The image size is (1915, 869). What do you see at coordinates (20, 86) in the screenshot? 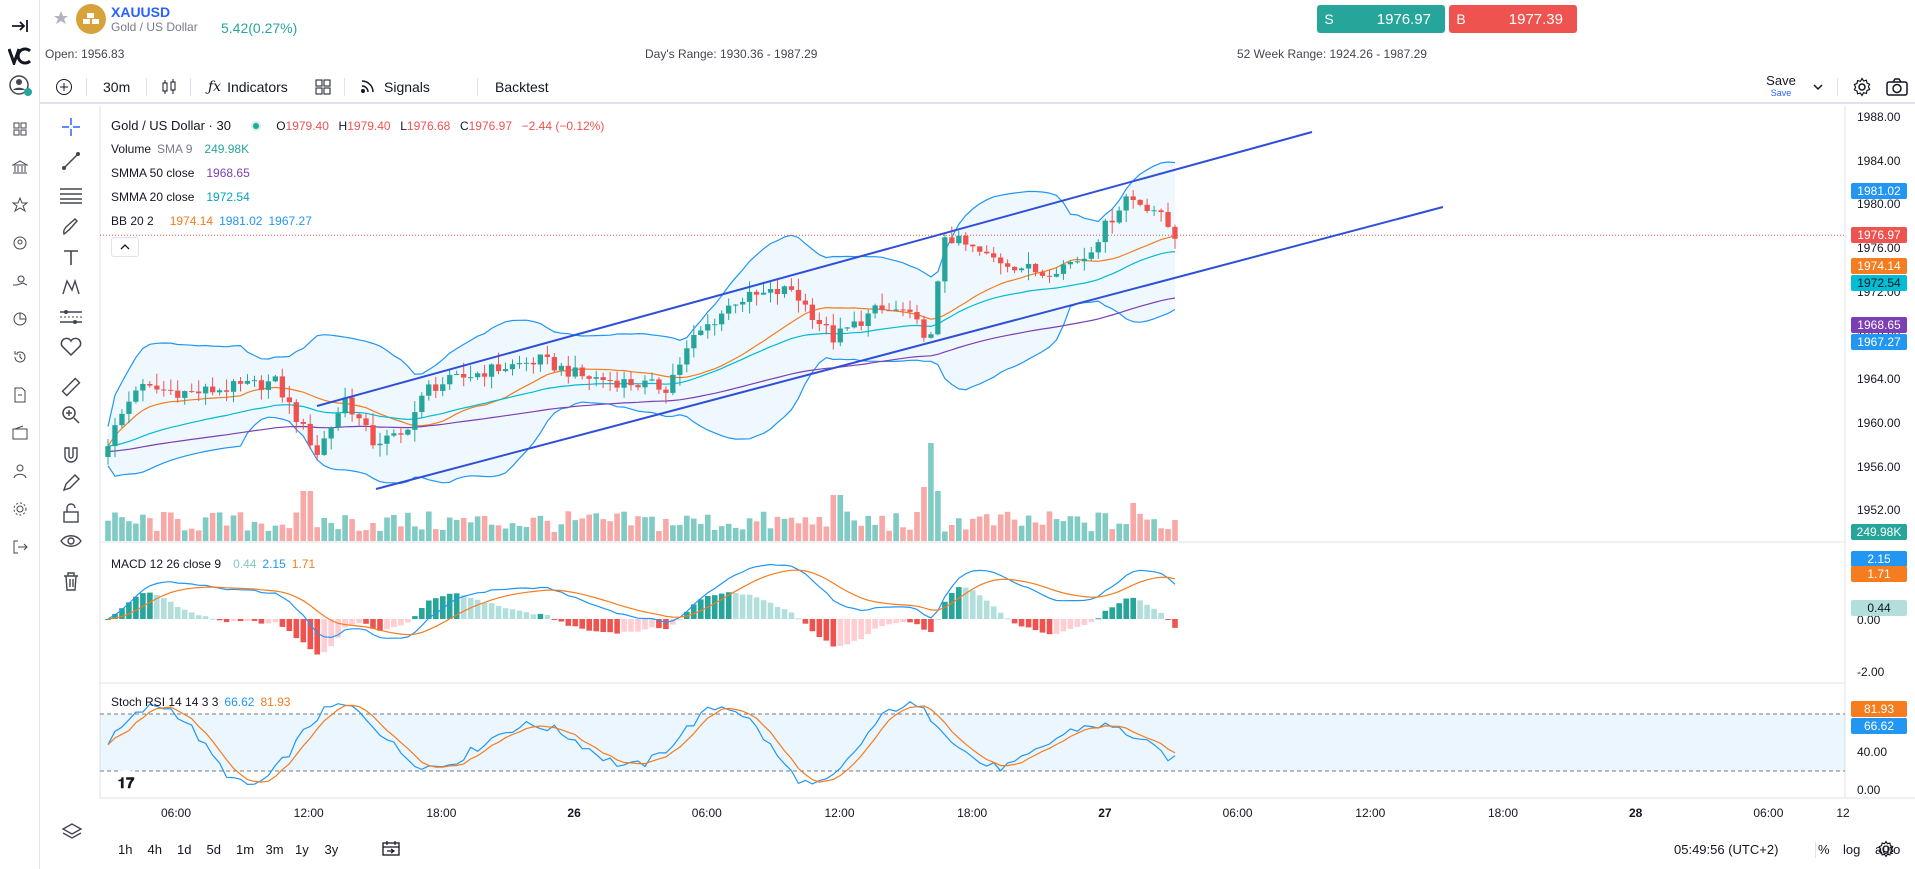
I see `user-avatar-icon` at bounding box center [20, 86].